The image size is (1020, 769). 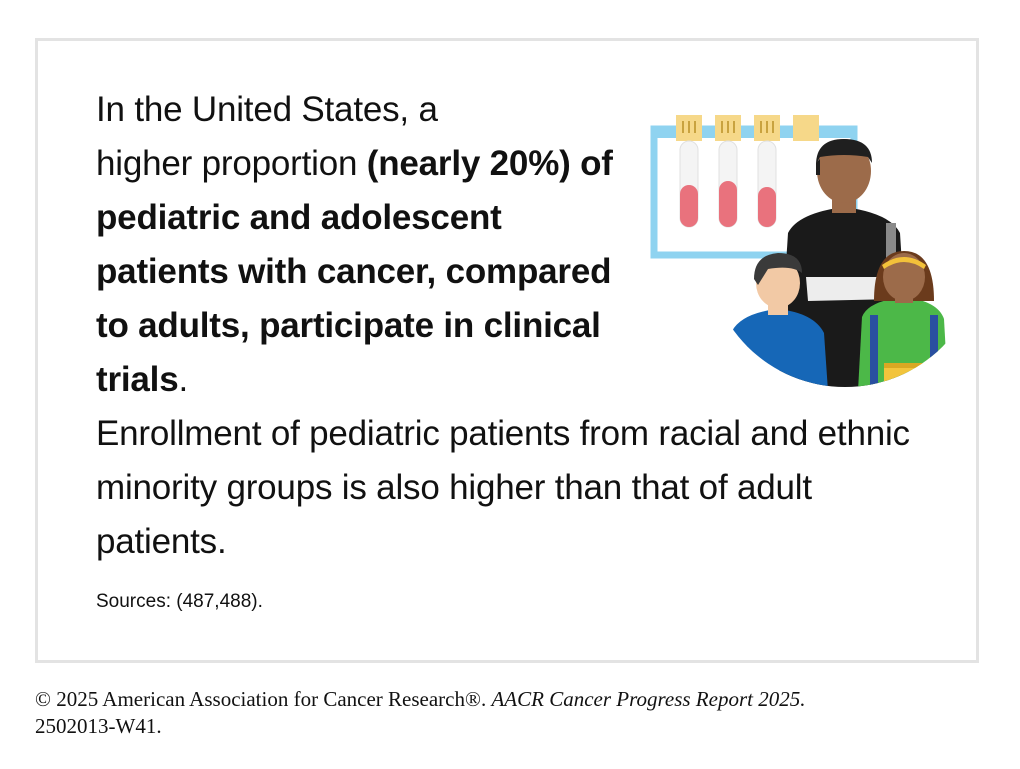 What do you see at coordinates (231, 163) in the screenshot?
I see `lead-line-2: higher proportion` at bounding box center [231, 163].